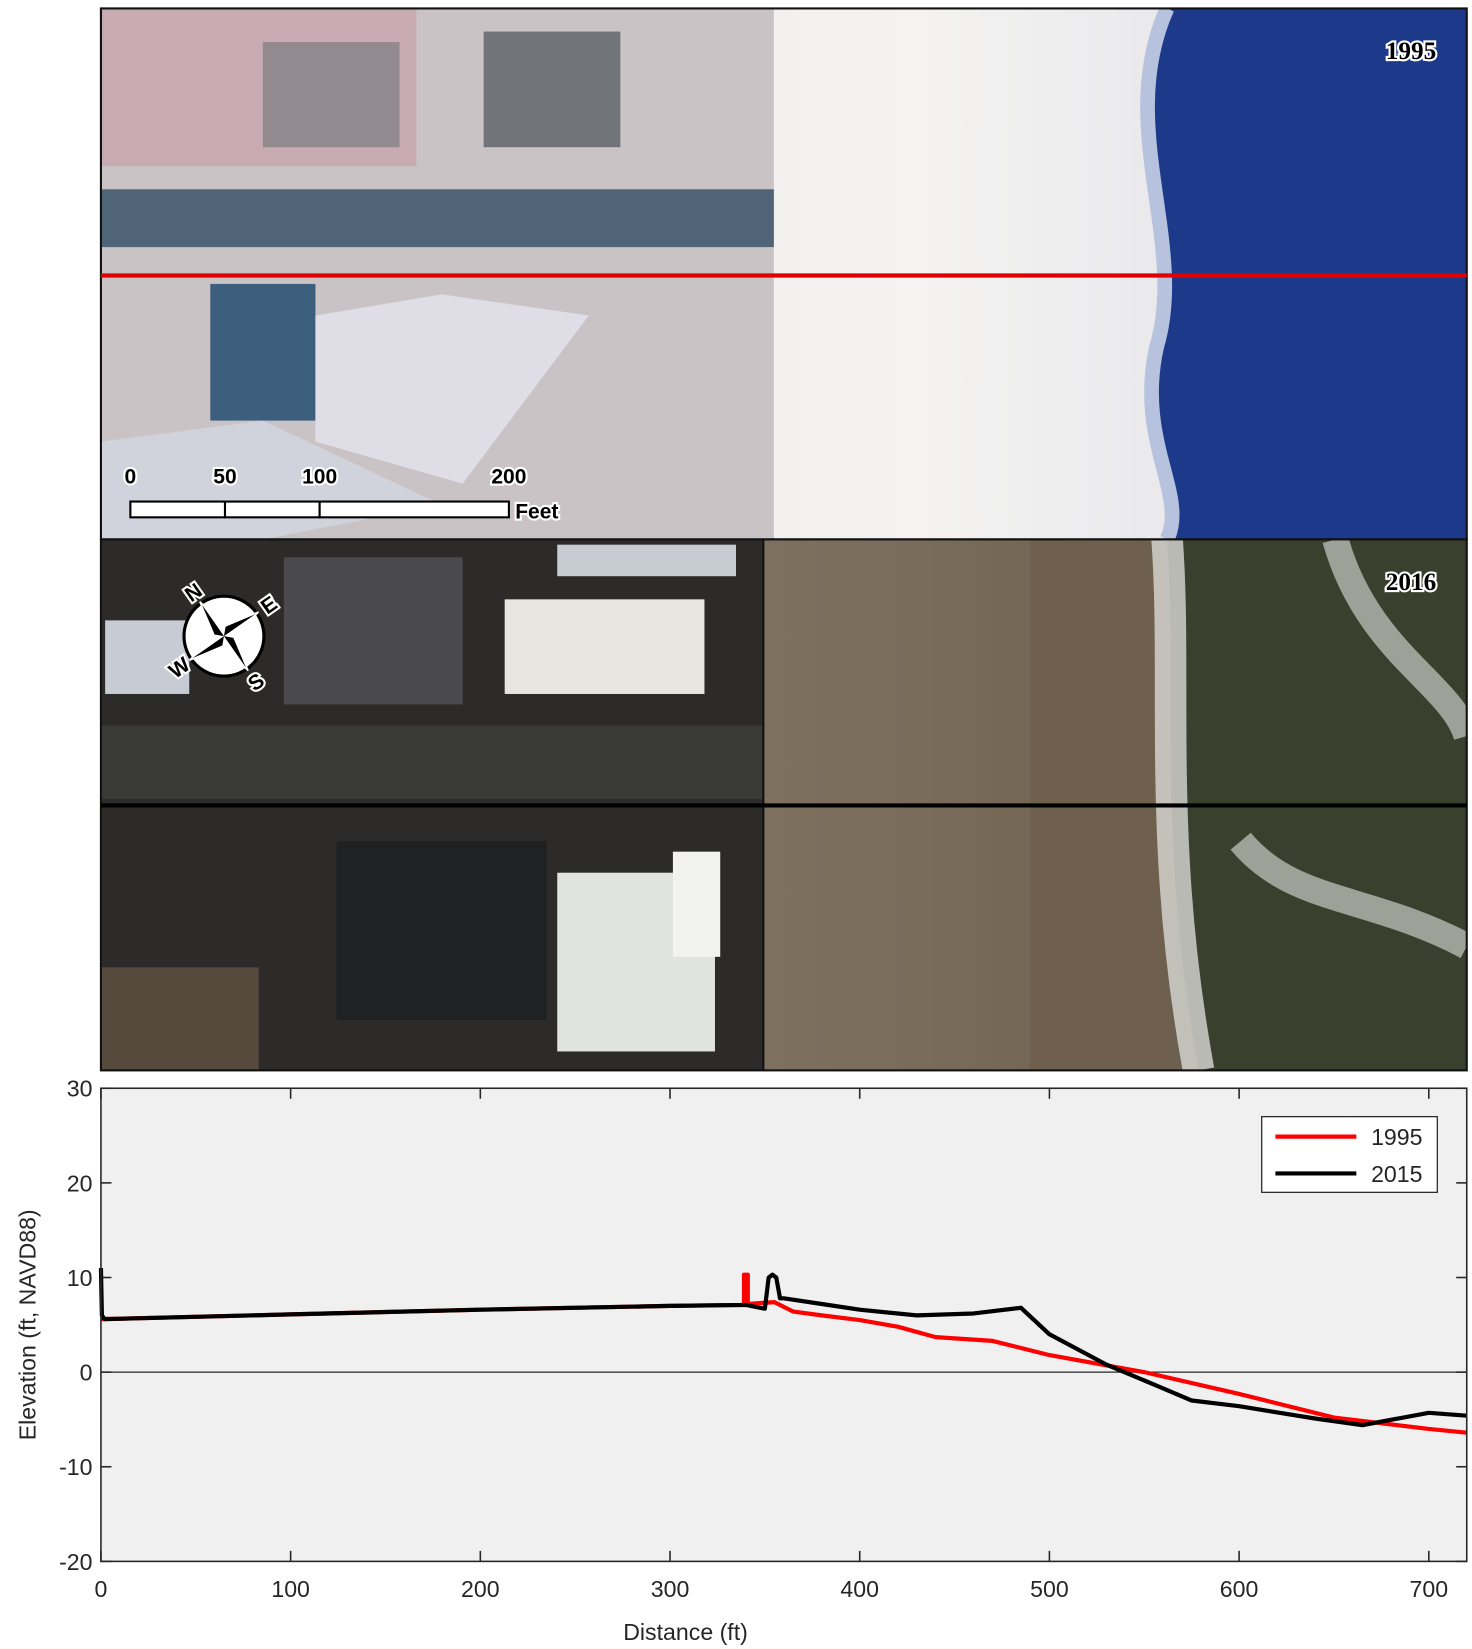  Describe the element at coordinates (80, 1278) in the screenshot. I see `y-tick-label: 10` at that location.